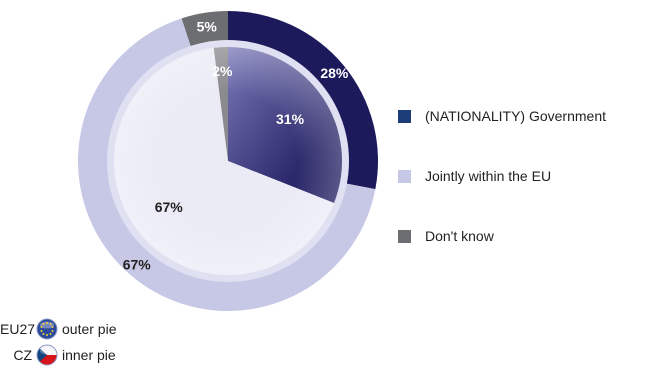 The width and height of the screenshot is (653, 383). What do you see at coordinates (169, 207) in the screenshot?
I see `inner-label-jointly-eu: 67%` at bounding box center [169, 207].